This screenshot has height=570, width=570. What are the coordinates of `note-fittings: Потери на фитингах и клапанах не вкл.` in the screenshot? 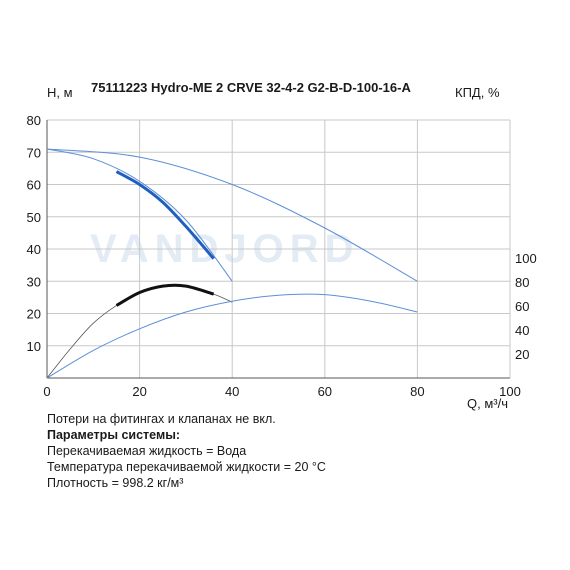 It's located at (161, 419).